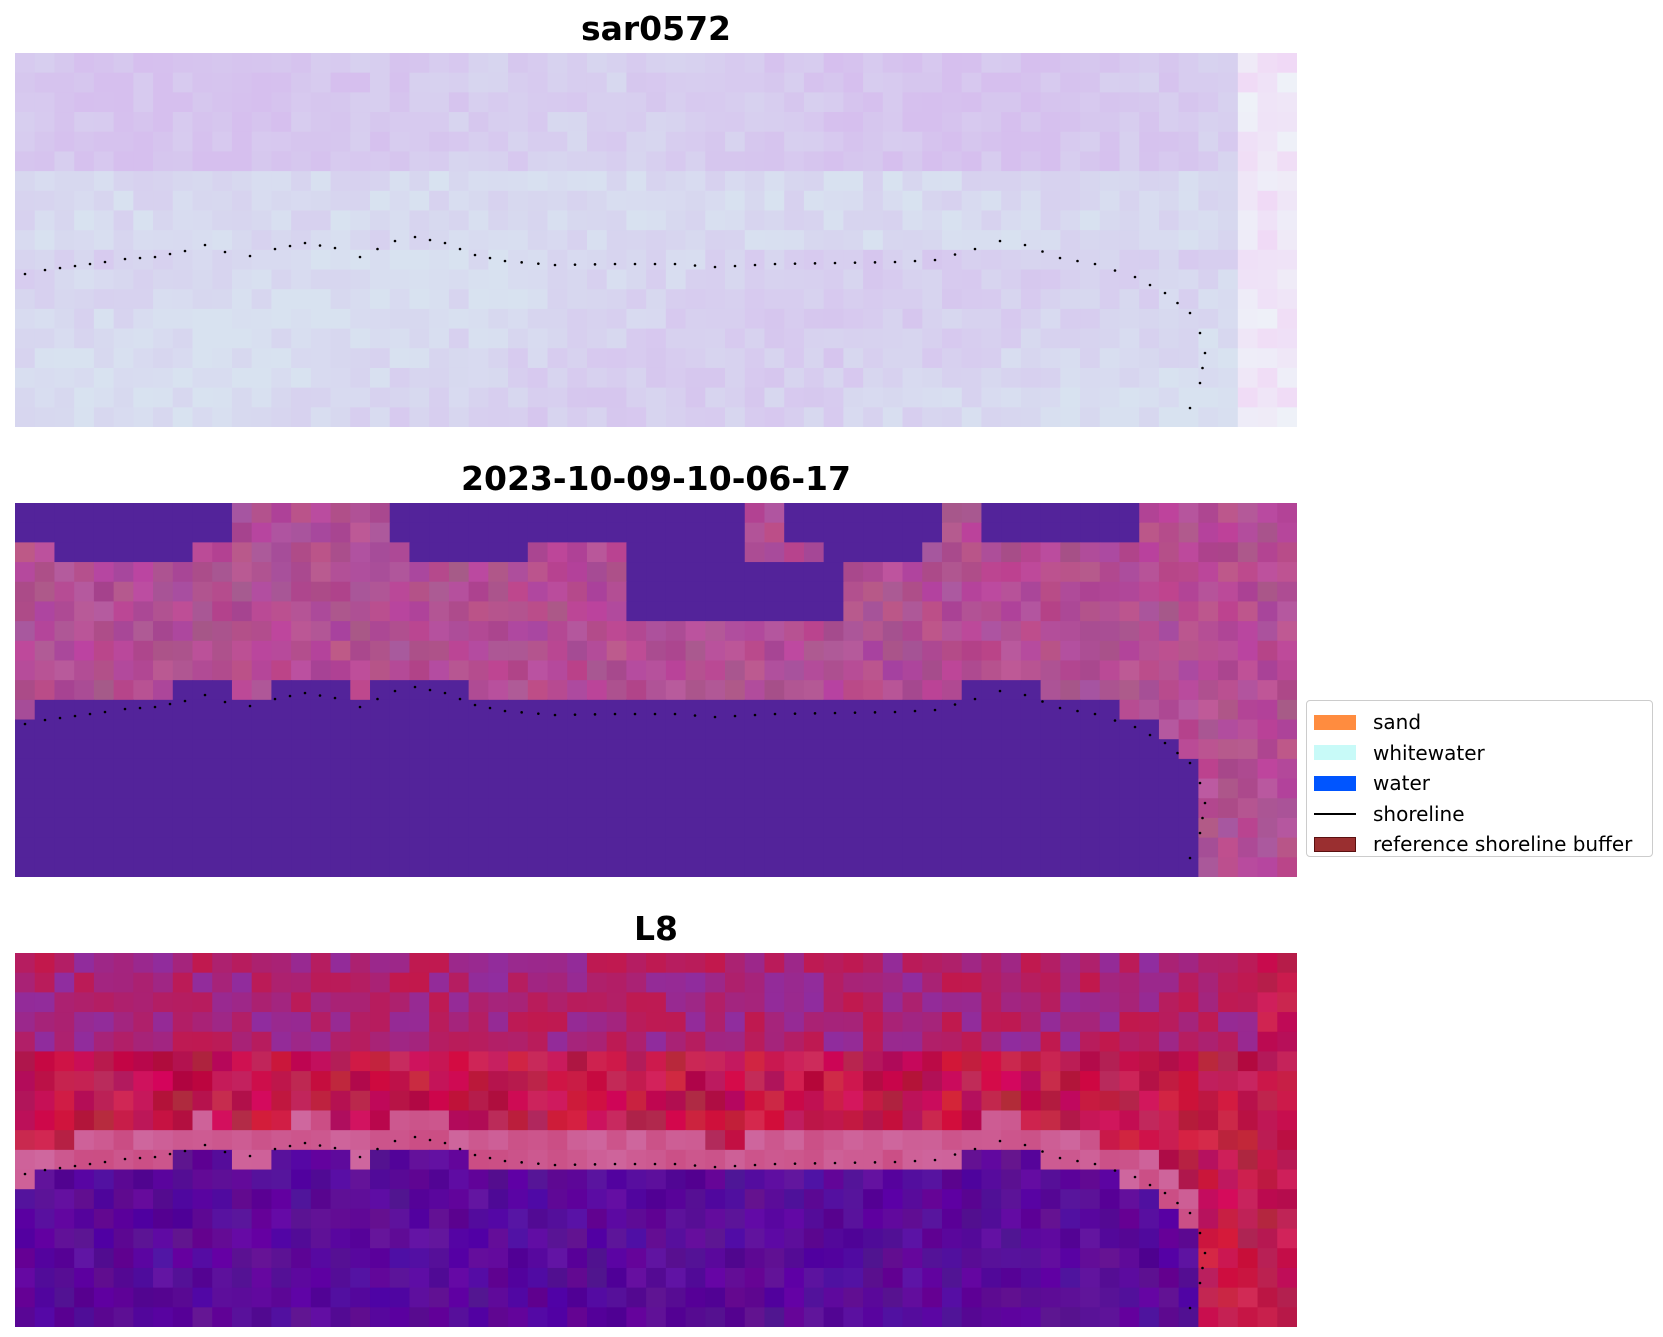  What do you see at coordinates (1335, 844) in the screenshot?
I see `reference-buffer-swatch` at bounding box center [1335, 844].